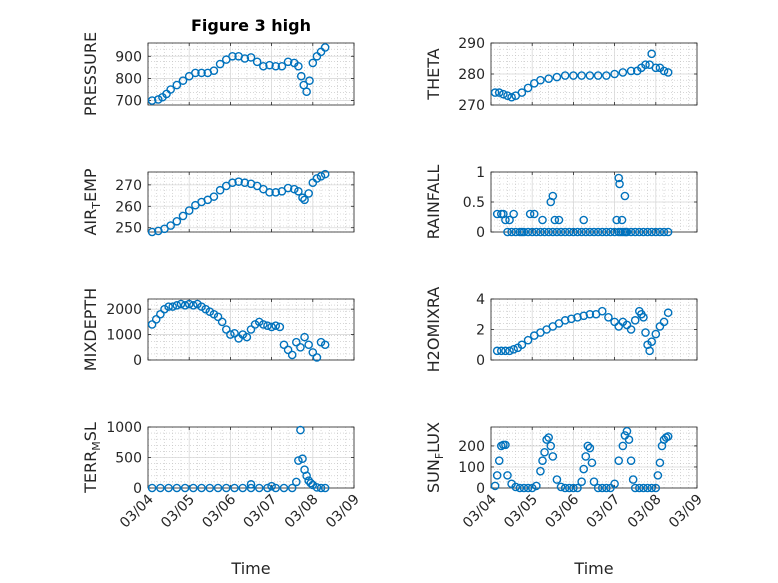 The height and width of the screenshot is (583, 778). I want to click on y-axis-label-text: H2OMIXRA, so click(433, 330).